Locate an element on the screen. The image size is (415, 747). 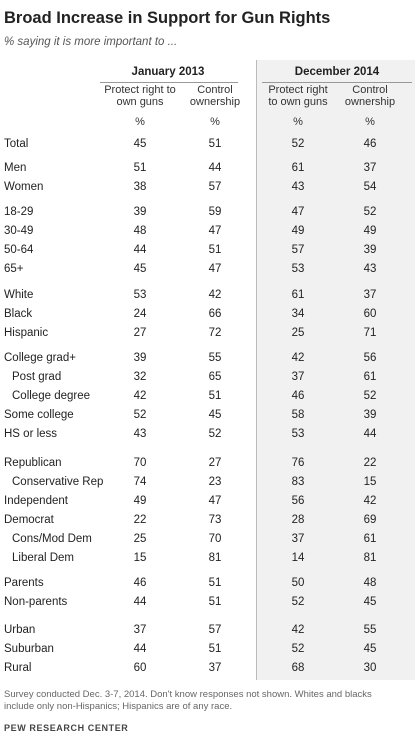
table-row: Post grad 32 65 37 61 is located at coordinates (207, 380).